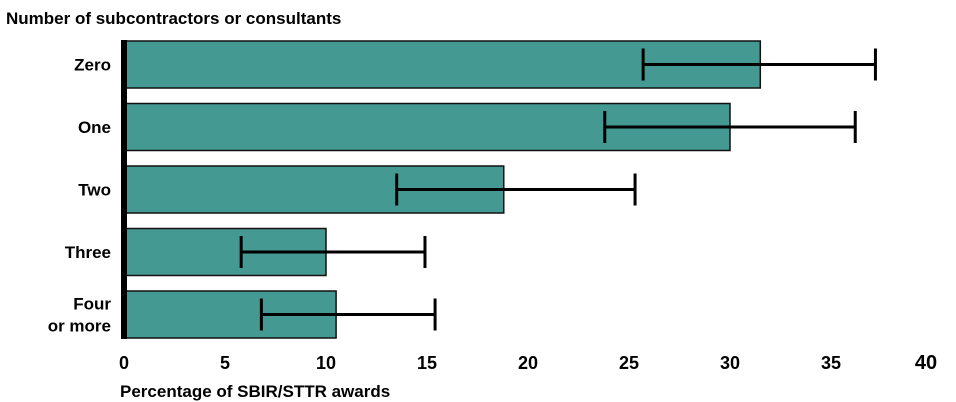 The image size is (956, 402). I want to click on category-labels-layer: Zero One Two Three Four or more, so click(80, 196).